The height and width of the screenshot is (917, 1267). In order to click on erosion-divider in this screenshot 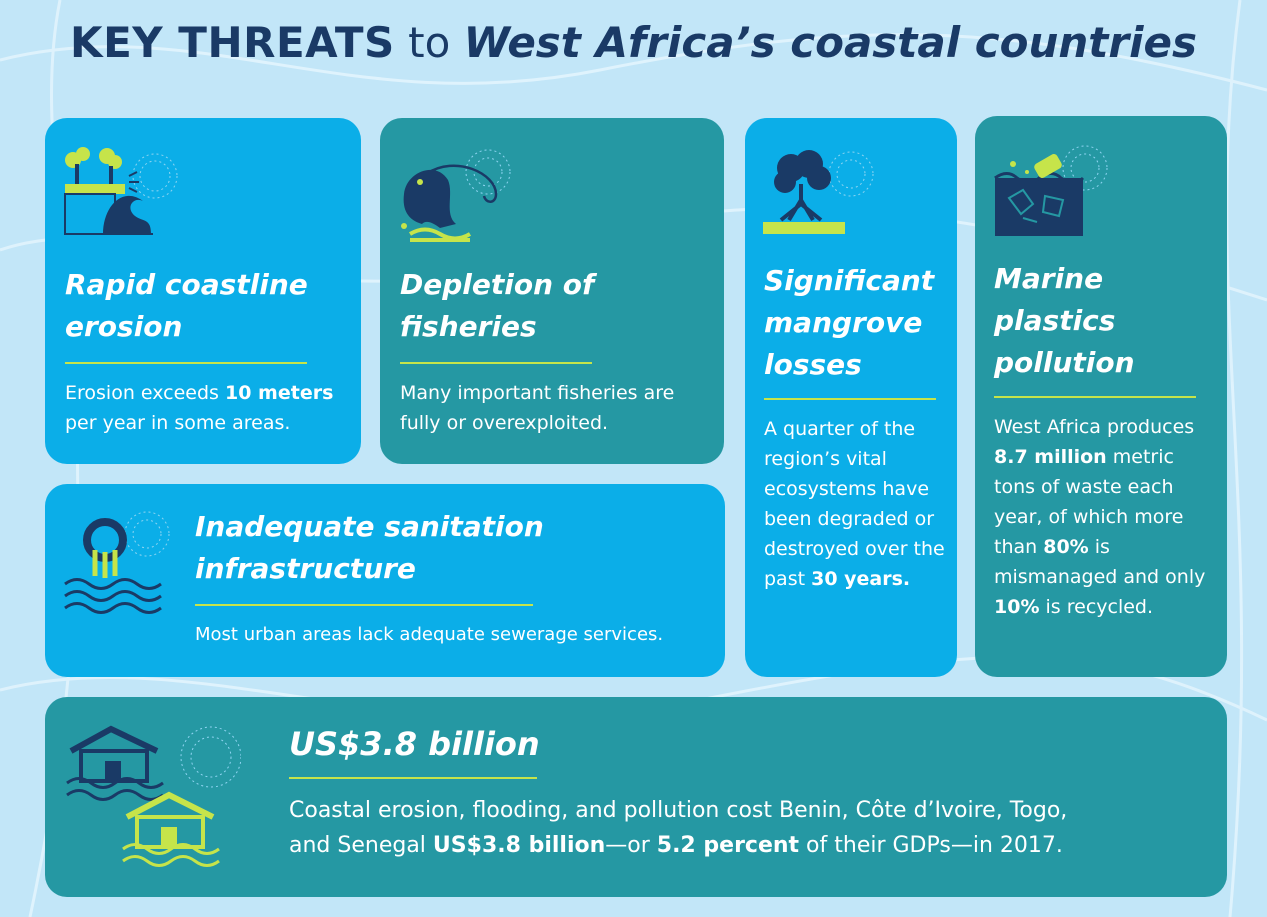, I will do `click(186, 363)`.